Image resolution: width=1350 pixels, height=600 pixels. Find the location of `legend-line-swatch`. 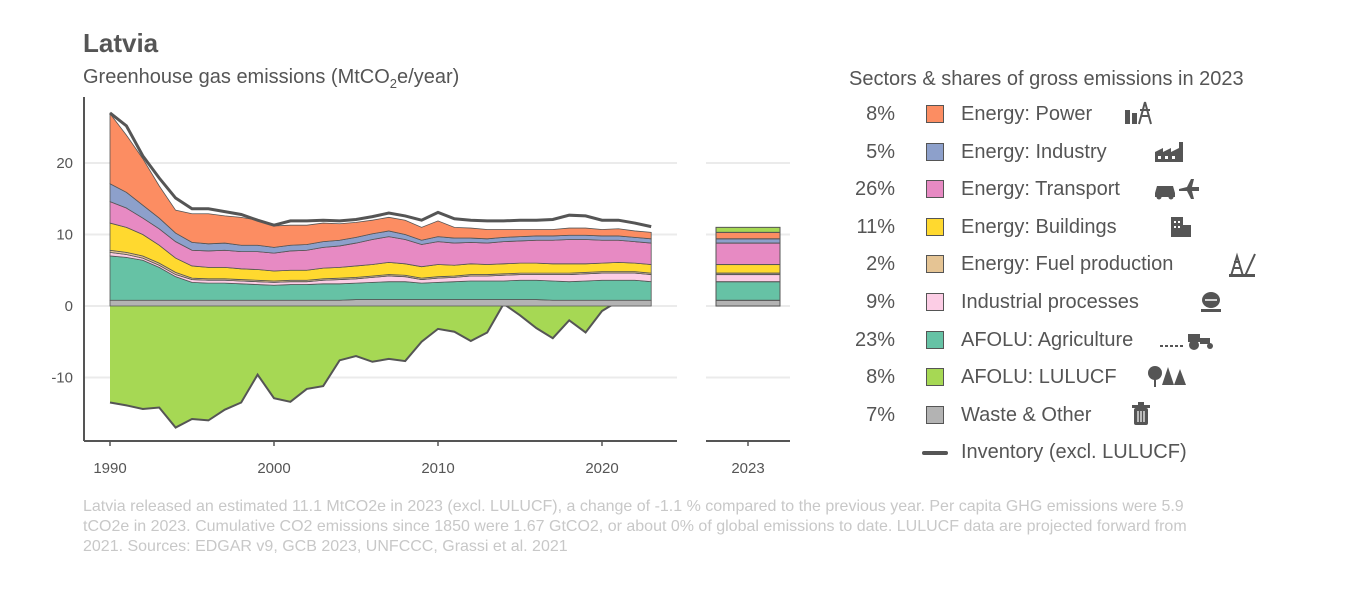

legend-line-swatch is located at coordinates (935, 453).